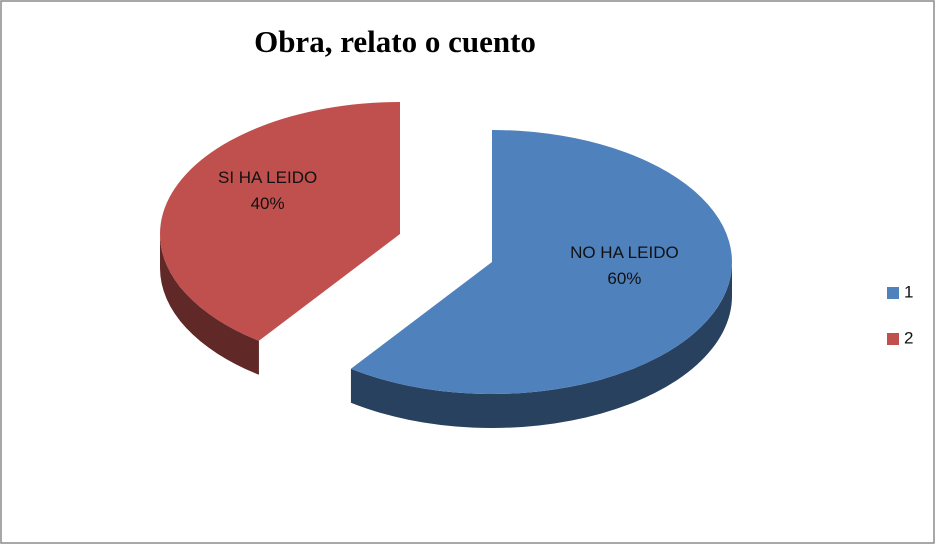 This screenshot has height=544, width=935. Describe the element at coordinates (267, 177) in the screenshot. I see `data-label-name: SI HA LEIDO` at that location.